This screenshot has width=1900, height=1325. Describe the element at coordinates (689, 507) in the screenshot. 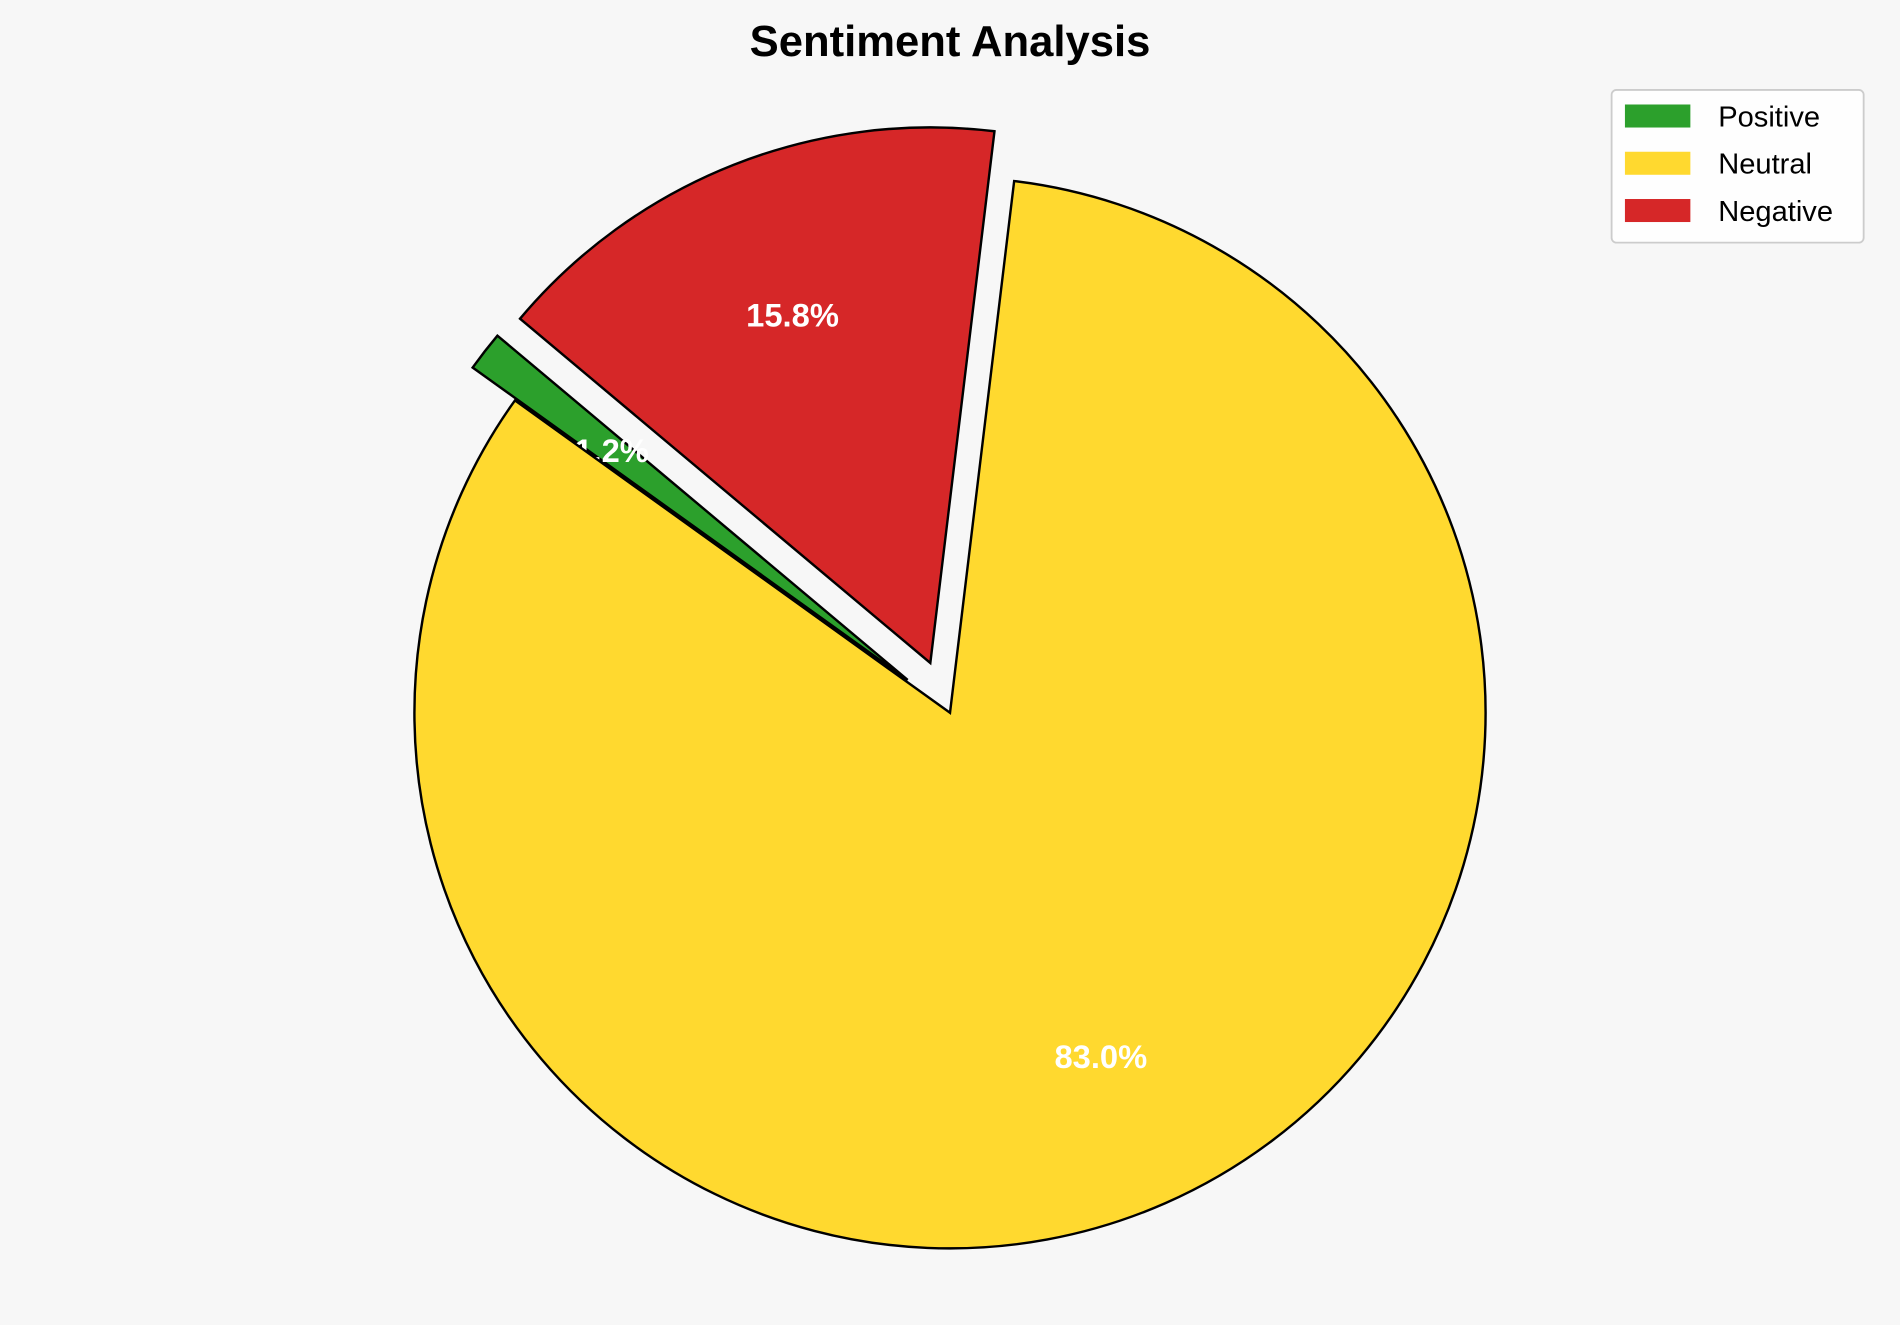

I see `pie-slice-positive` at that location.